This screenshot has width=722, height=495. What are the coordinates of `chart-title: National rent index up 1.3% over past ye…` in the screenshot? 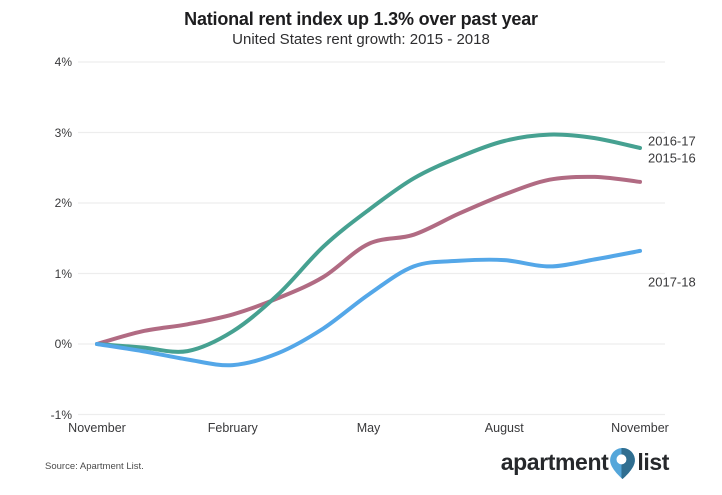 It's located at (361, 19).